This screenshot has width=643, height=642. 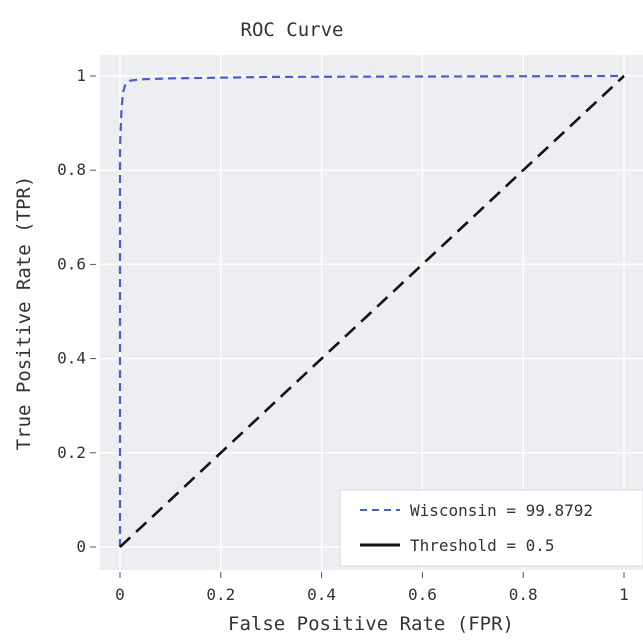 I want to click on x-tick-label: 0.8, so click(x=523, y=594).